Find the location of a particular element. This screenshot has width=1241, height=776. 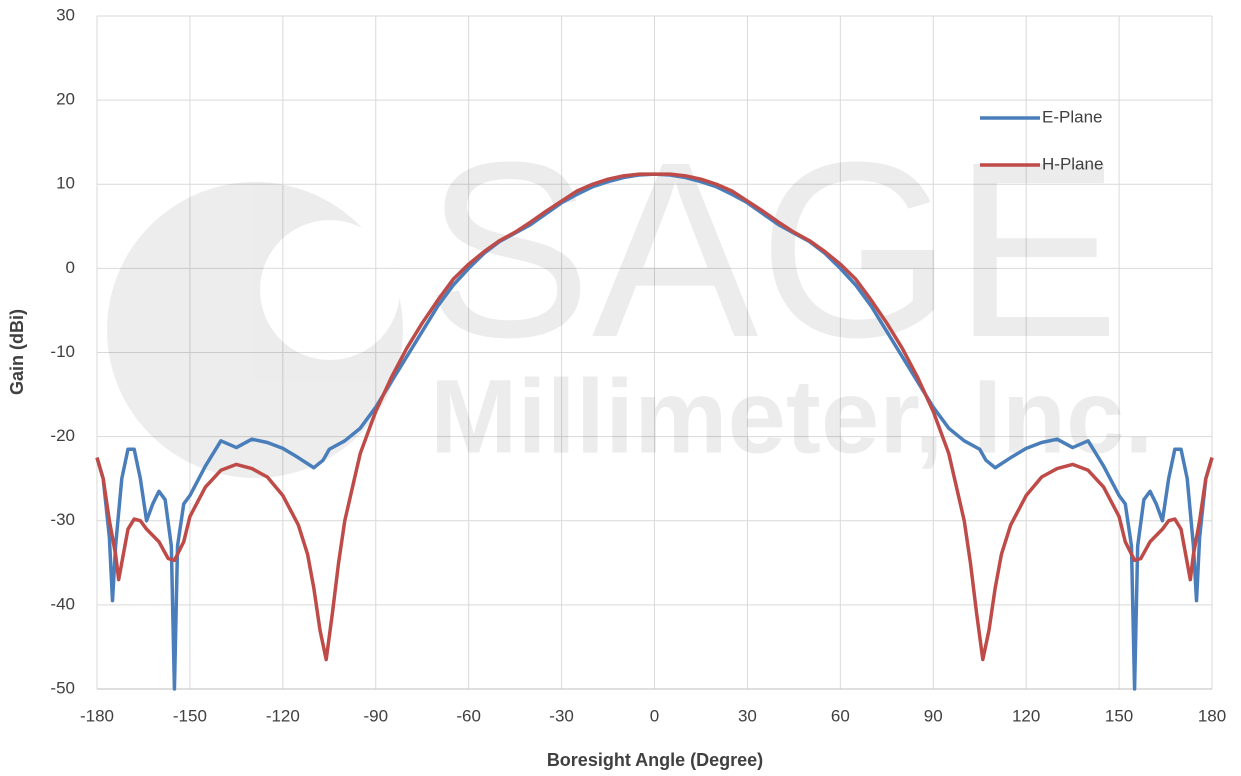

legend-label: E-Plane is located at coordinates (1072, 116).